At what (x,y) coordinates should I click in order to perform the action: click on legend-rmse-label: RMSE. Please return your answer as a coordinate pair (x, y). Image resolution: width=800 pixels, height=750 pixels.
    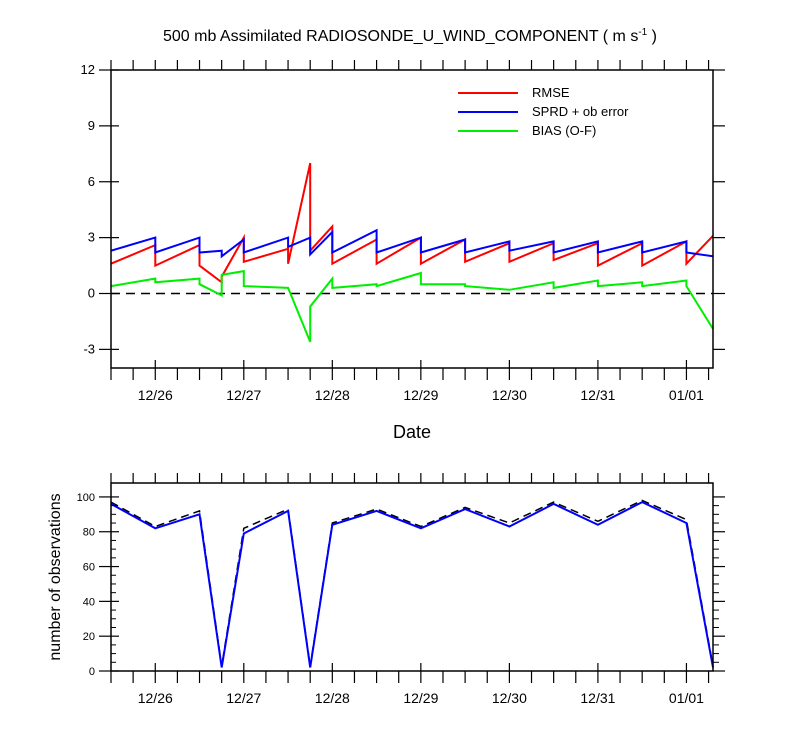
    Looking at the image, I should click on (551, 92).